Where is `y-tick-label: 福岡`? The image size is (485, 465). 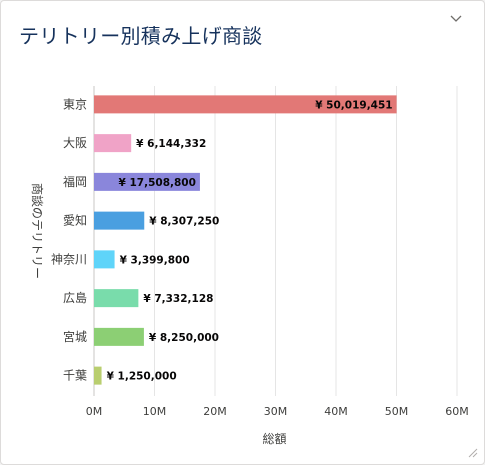 y-tick-label: 福岡 is located at coordinates (75, 181).